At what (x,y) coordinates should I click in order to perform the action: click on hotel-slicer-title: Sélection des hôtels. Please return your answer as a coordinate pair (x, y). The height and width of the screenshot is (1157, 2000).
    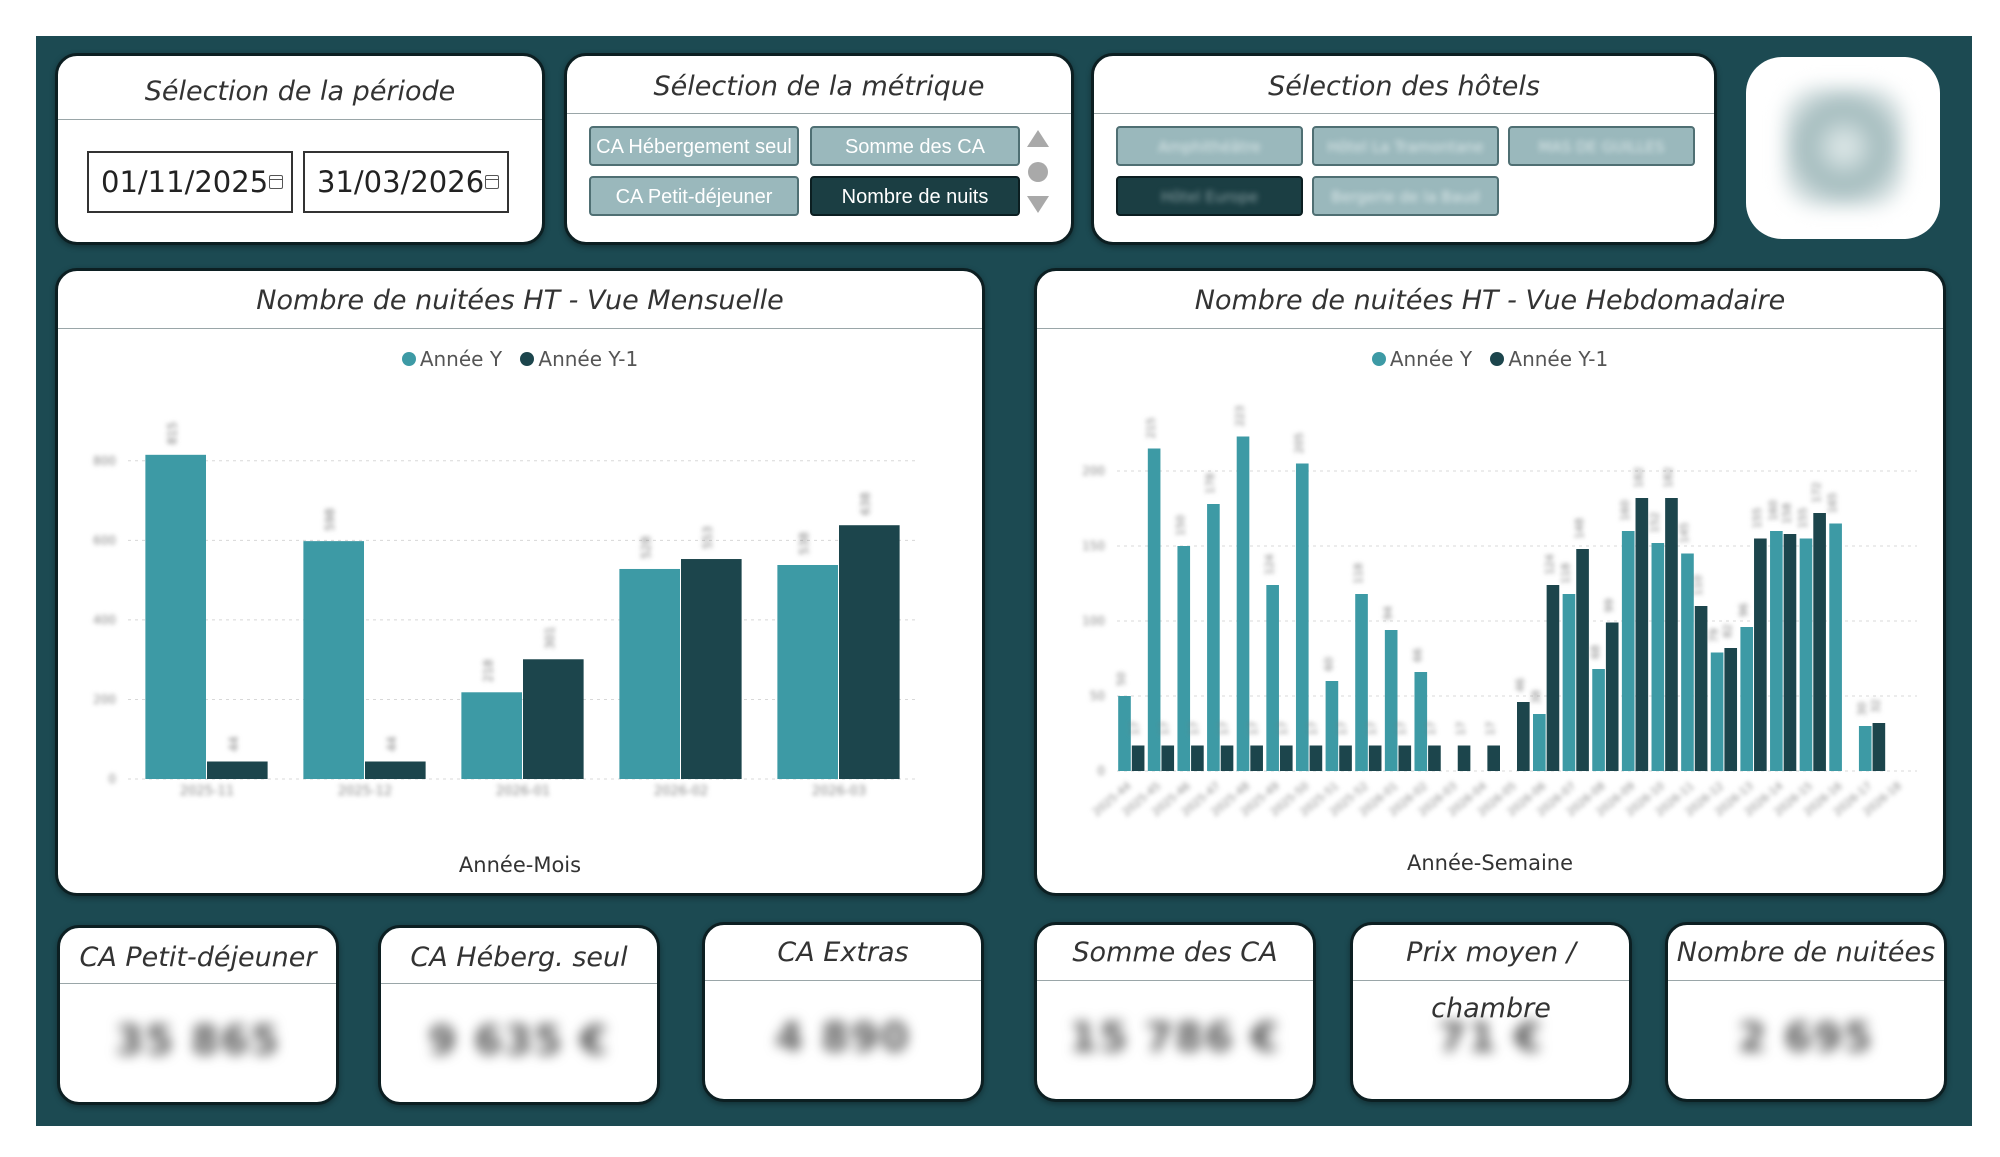
    Looking at the image, I should click on (1404, 85).